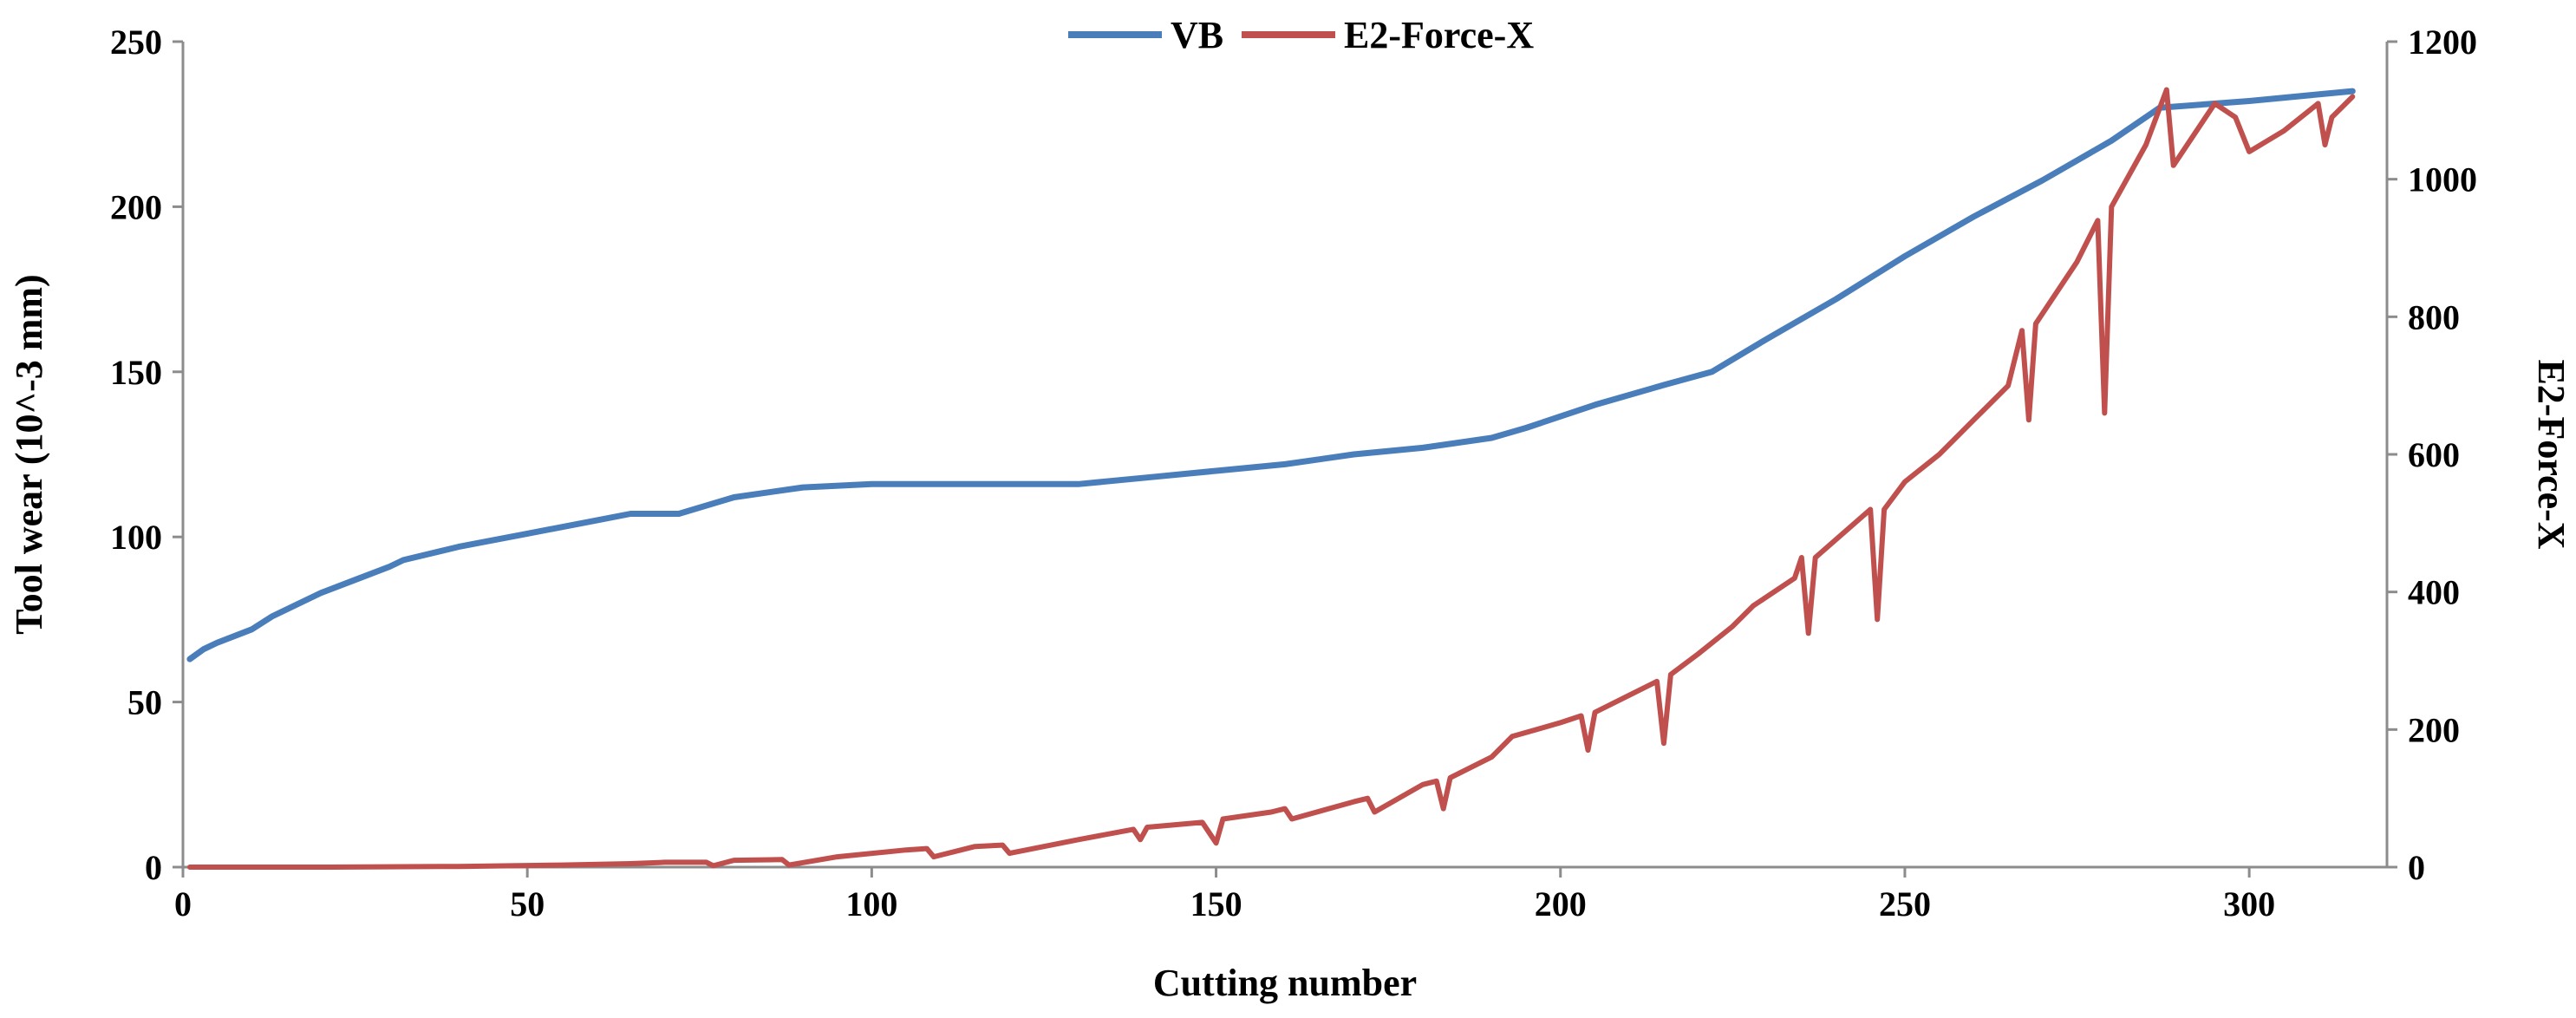 The width and height of the screenshot is (2576, 1018). What do you see at coordinates (2416, 867) in the screenshot?
I see `y-right-tick-label: 0` at bounding box center [2416, 867].